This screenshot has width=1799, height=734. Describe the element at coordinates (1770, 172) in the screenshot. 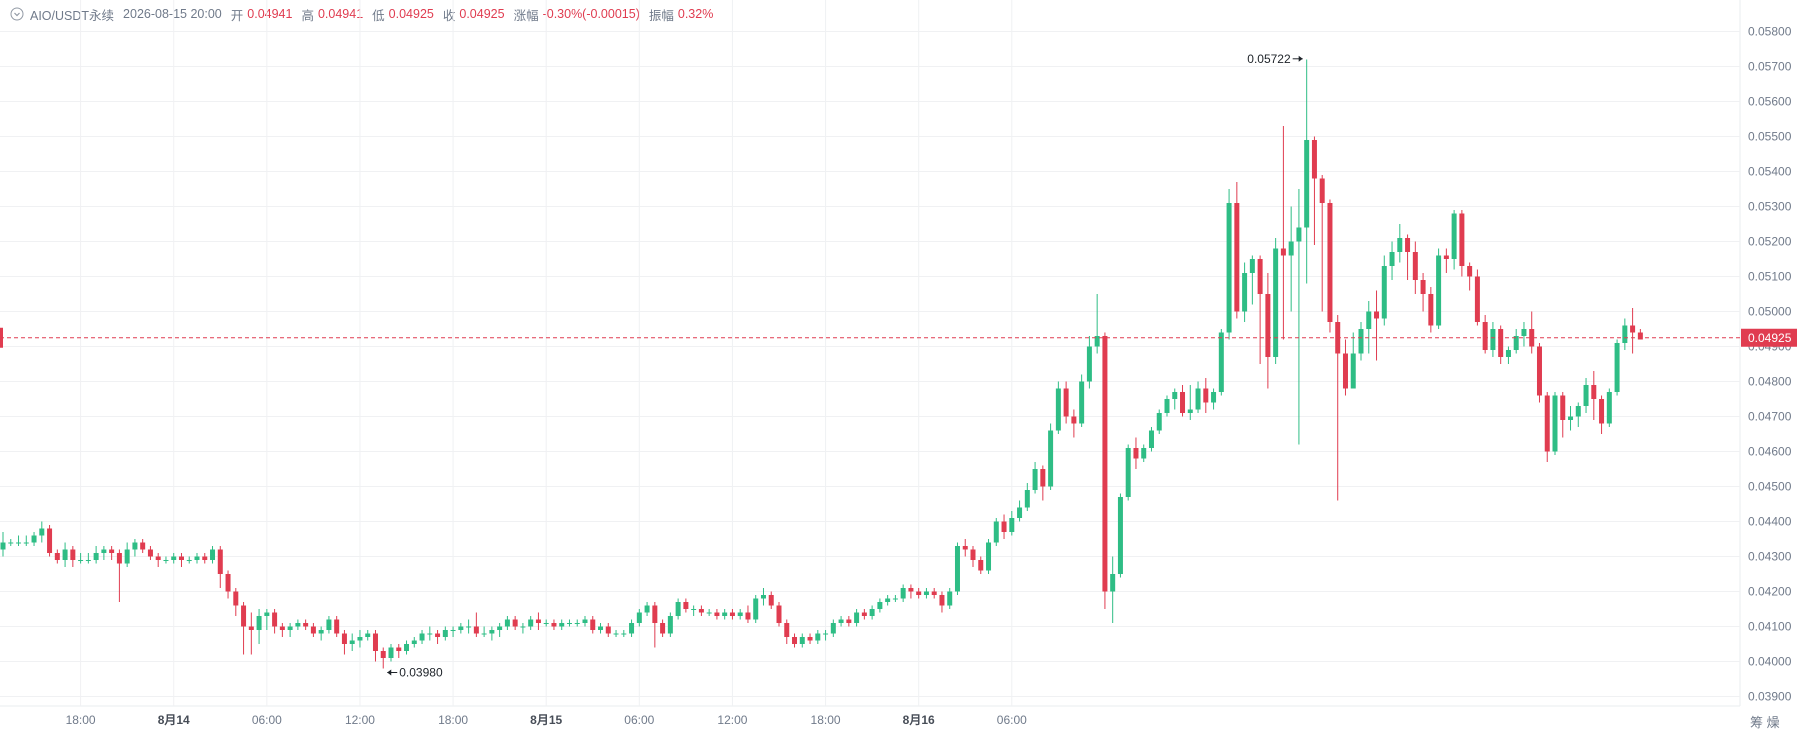

I see `price-tick-label: 0.05400` at that location.